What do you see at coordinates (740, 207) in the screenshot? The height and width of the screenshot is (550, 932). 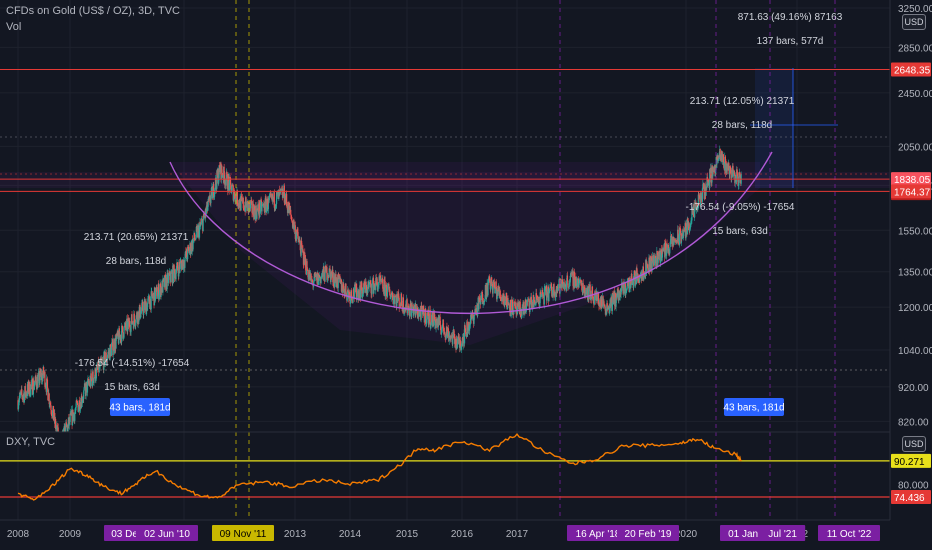 I see `measure-annotation-value: -176.54 (-9.05%) -17654` at bounding box center [740, 207].